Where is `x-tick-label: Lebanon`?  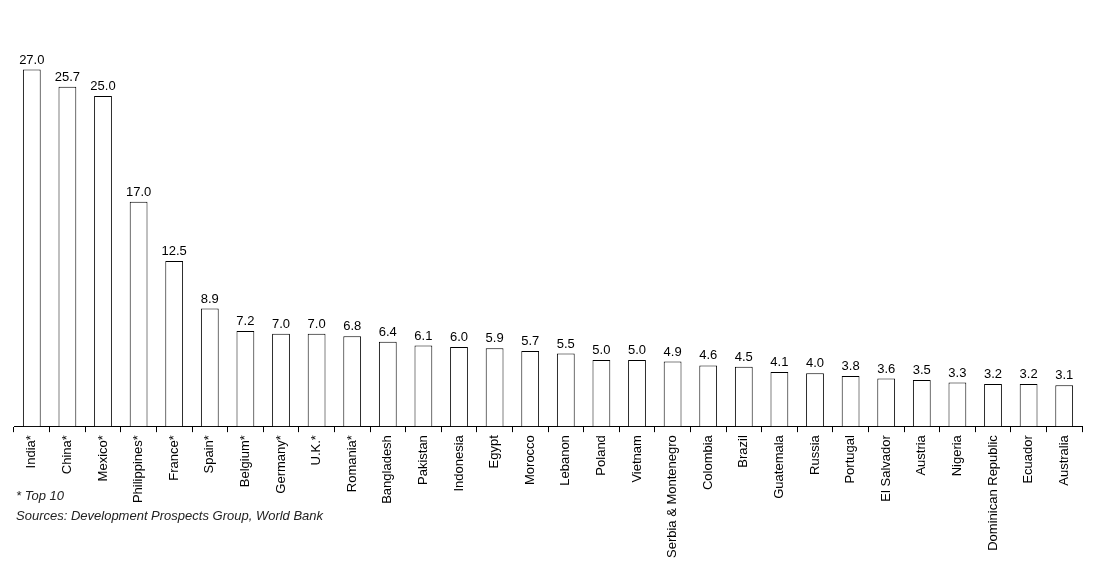 x-tick-label: Lebanon is located at coordinates (565, 460).